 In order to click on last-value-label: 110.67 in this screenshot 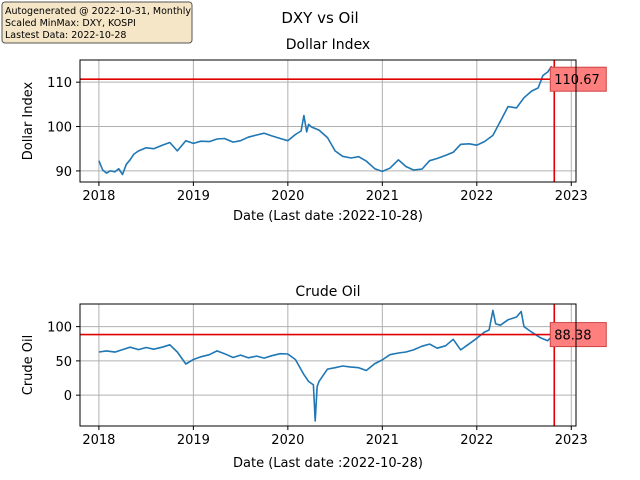, I will do `click(577, 80)`.